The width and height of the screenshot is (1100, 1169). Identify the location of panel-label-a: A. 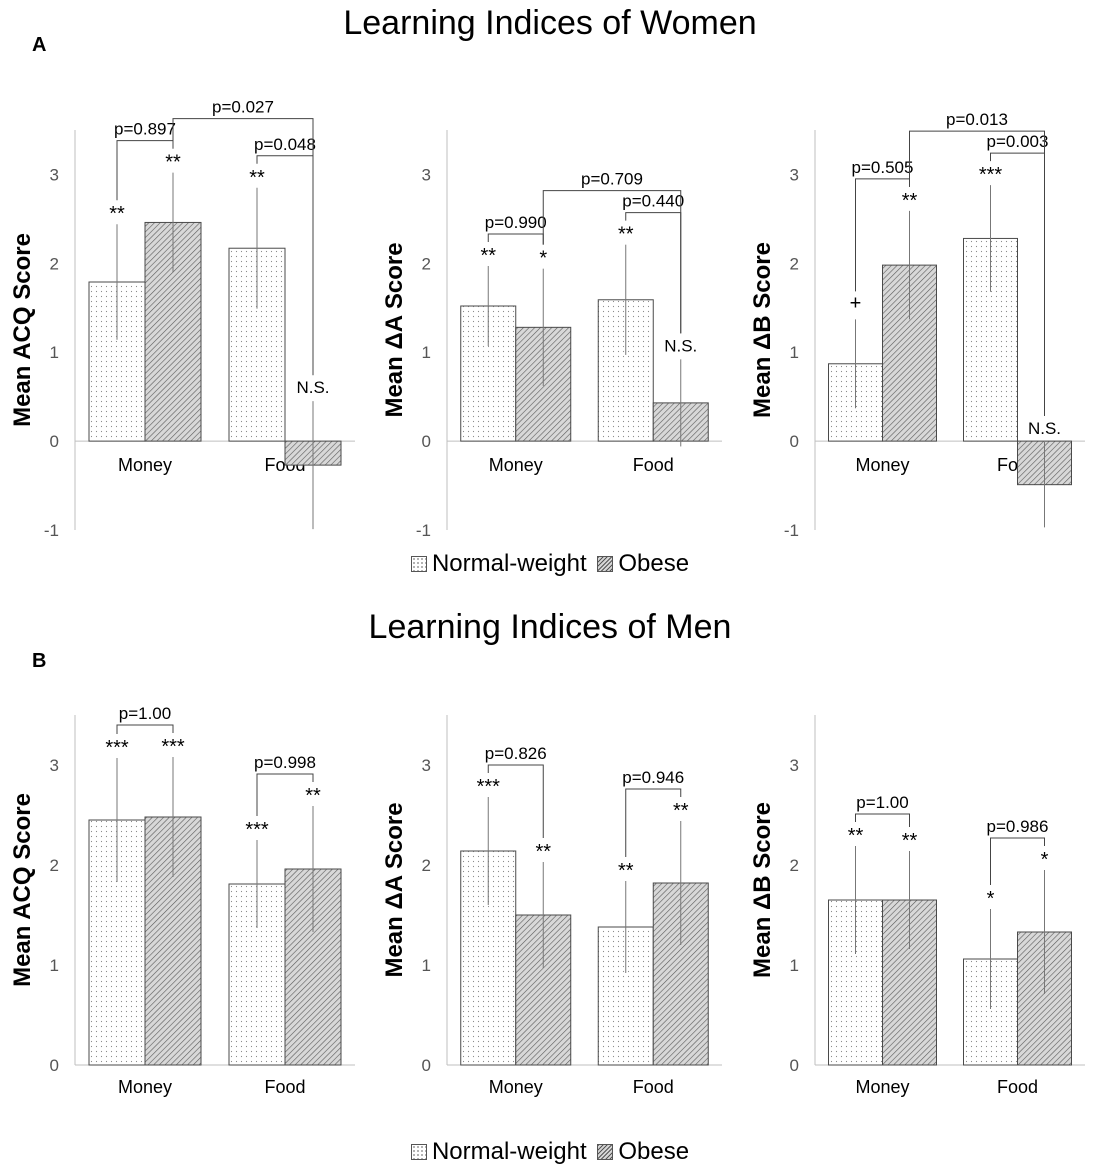
(39, 45).